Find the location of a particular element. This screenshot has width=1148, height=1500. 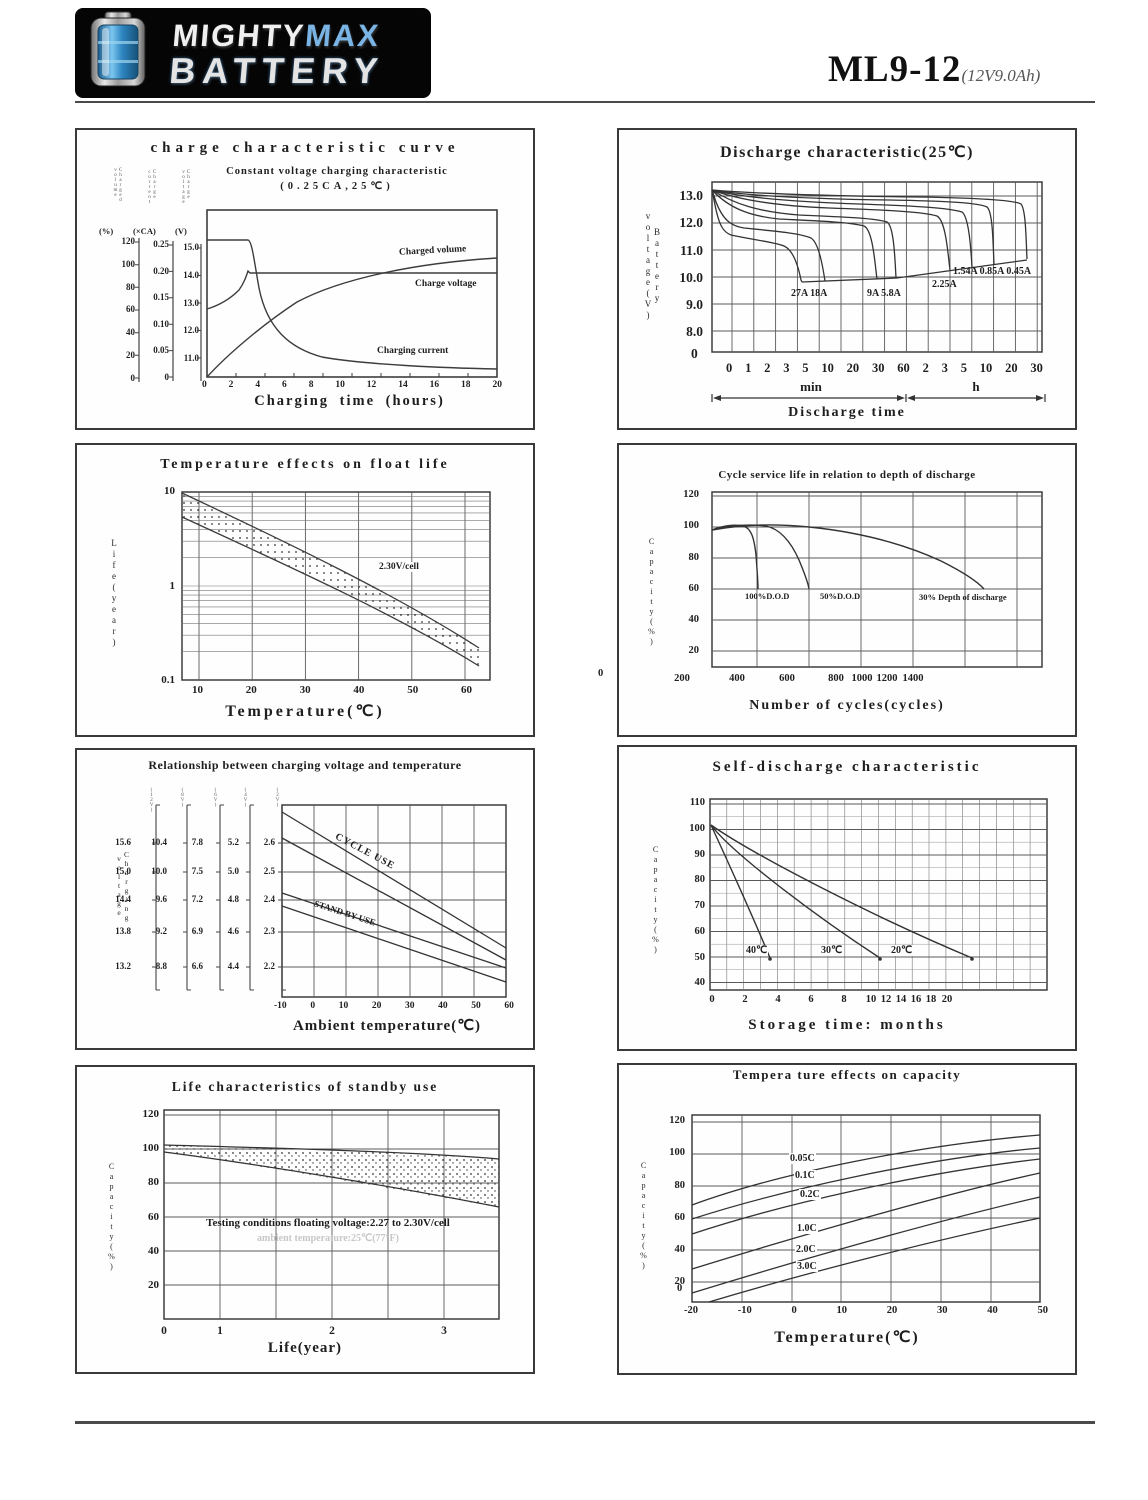

voltage-scale-row-2: 15.0 10.0 7.5 5.0 2.5 is located at coordinates (185, 871).